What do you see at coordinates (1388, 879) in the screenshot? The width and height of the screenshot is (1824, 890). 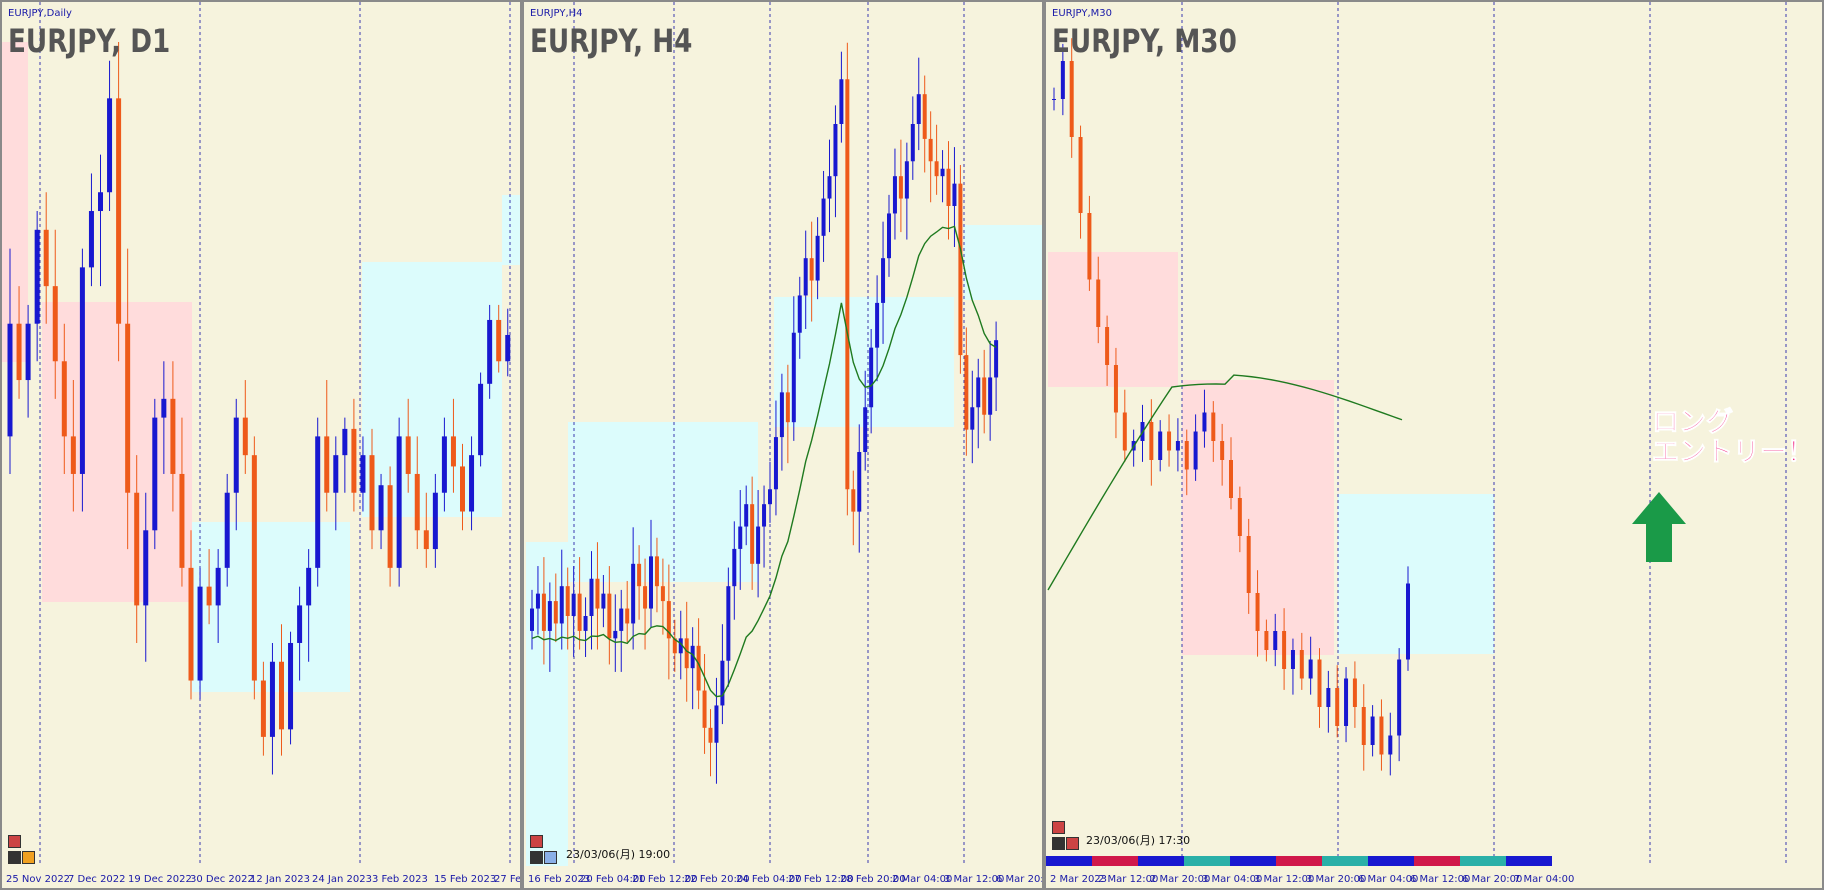 I see `x-tick-label: 6 Mar 04:00` at bounding box center [1388, 879].